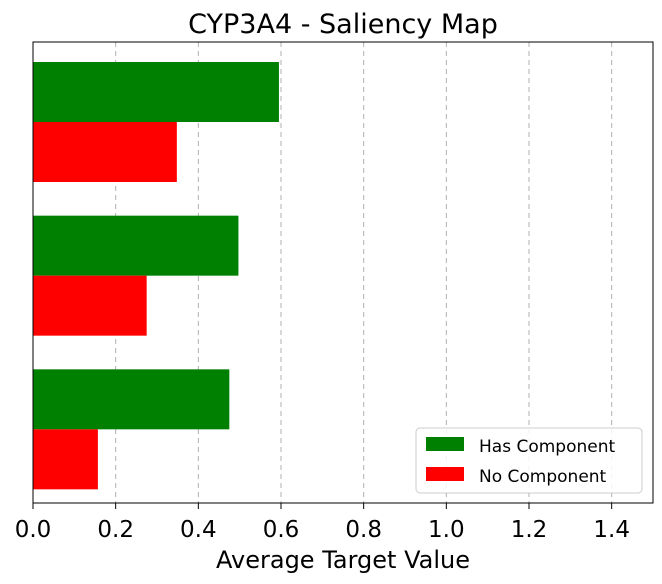 The width and height of the screenshot is (662, 584). What do you see at coordinates (445, 474) in the screenshot?
I see `legend-swatch-no-component` at bounding box center [445, 474].